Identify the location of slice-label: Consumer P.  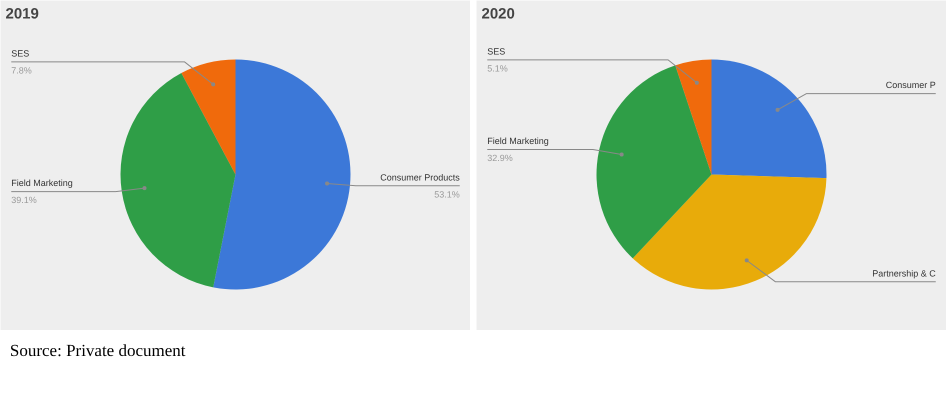
(911, 85).